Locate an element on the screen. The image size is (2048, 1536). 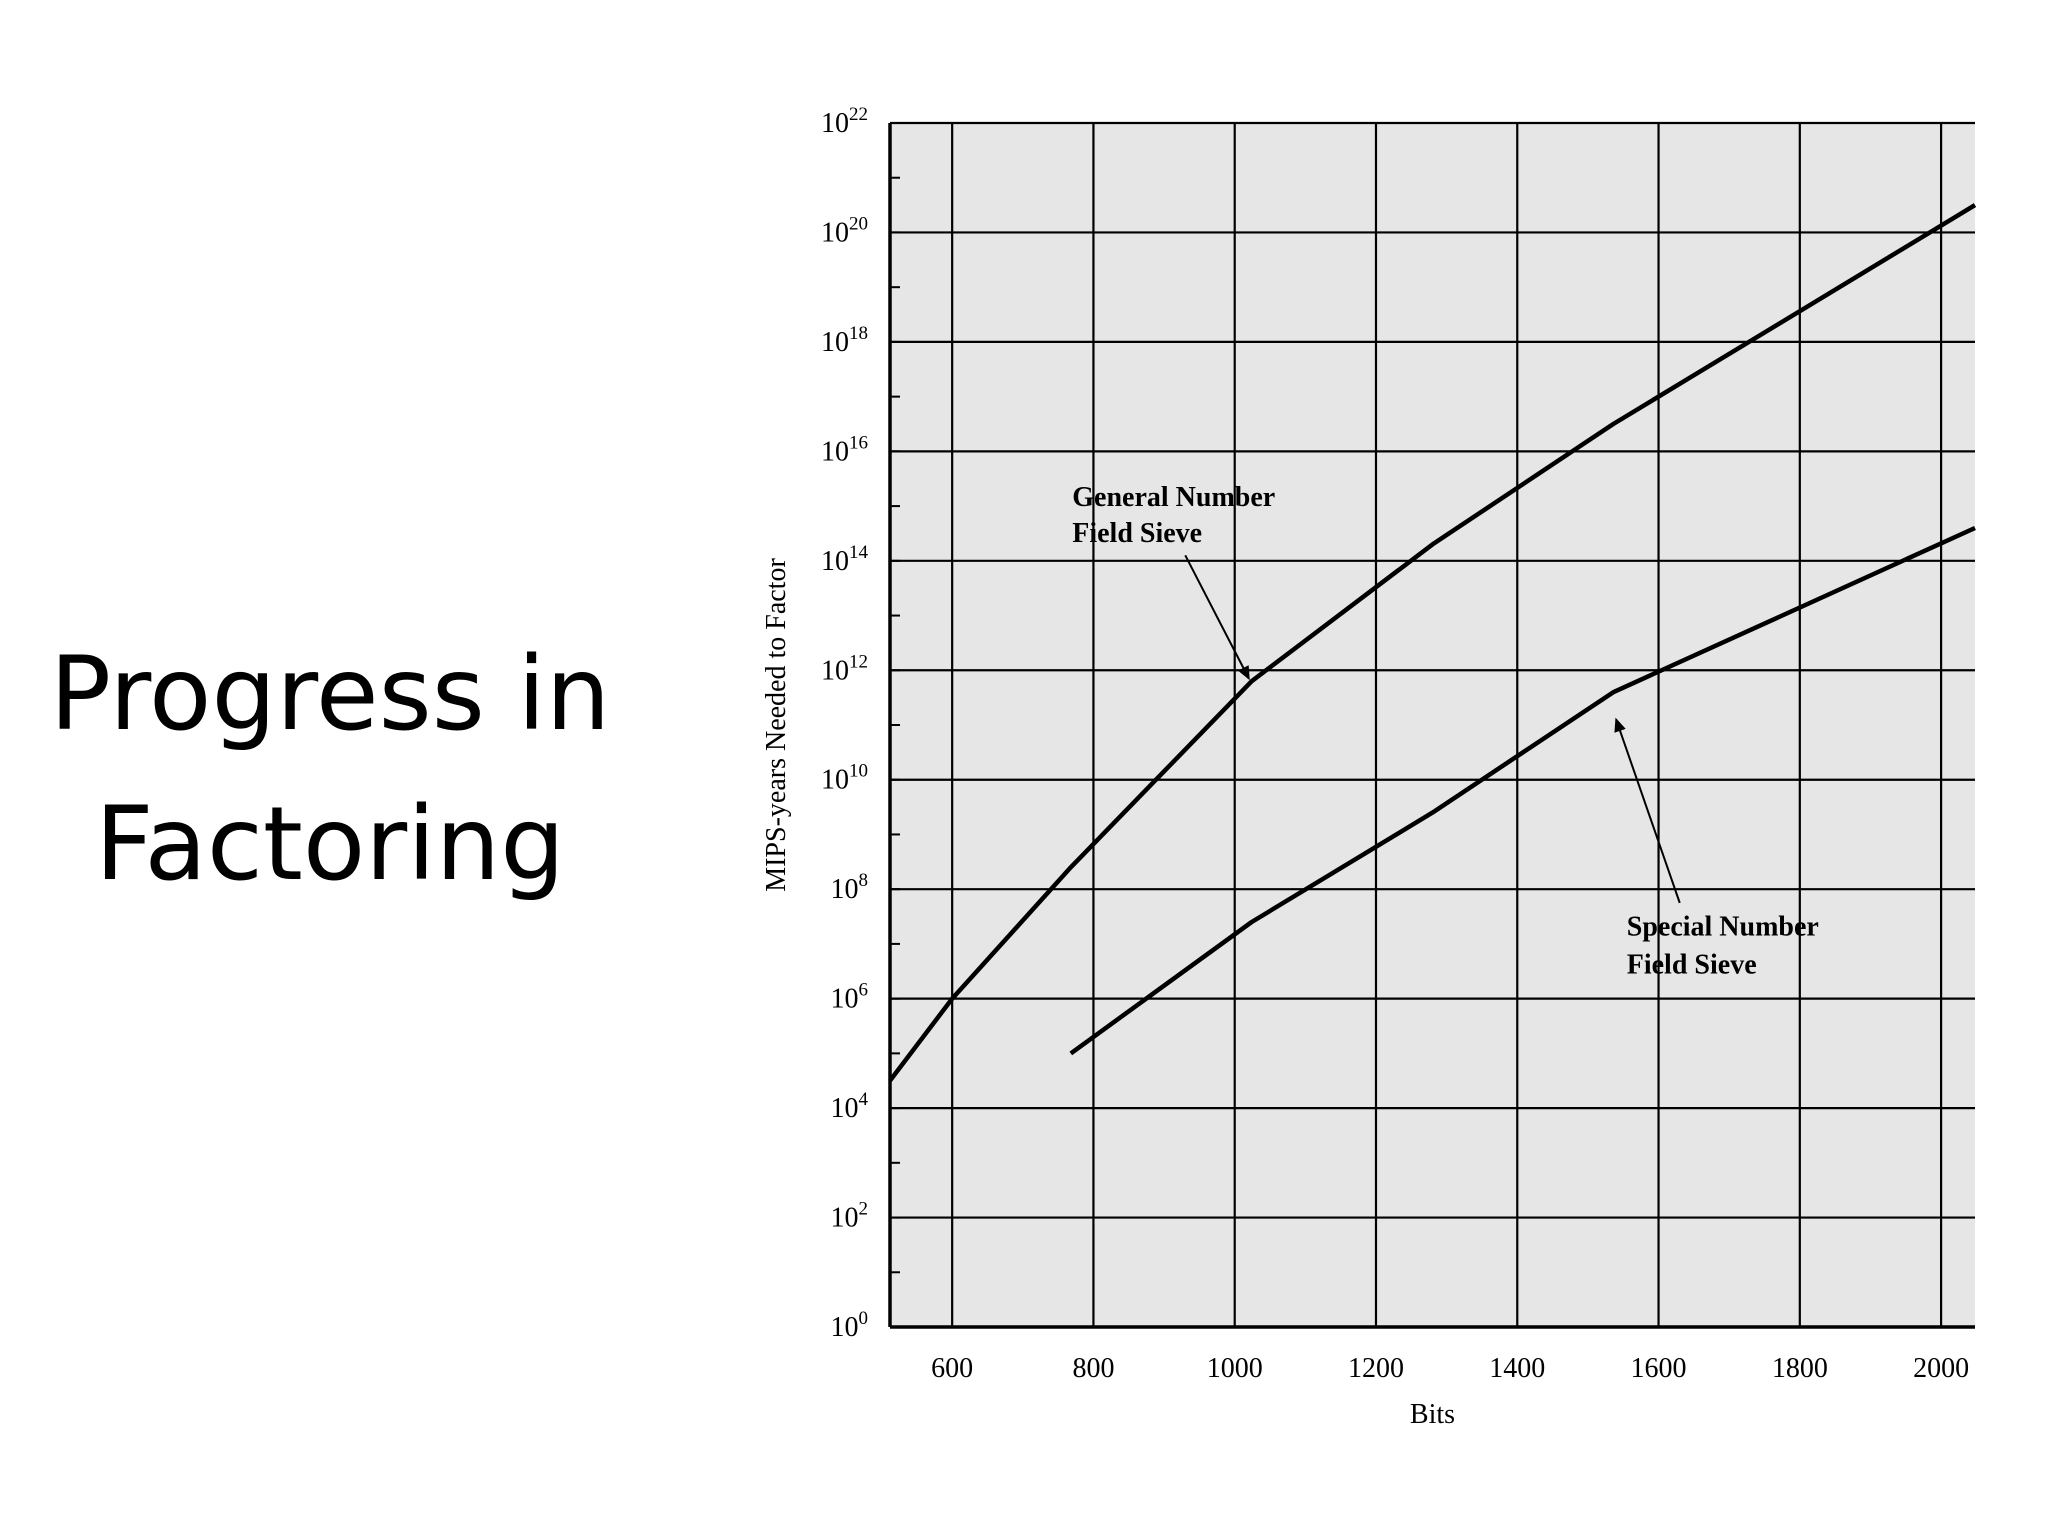
y-tick-label: 10²² is located at coordinates (844, 121).